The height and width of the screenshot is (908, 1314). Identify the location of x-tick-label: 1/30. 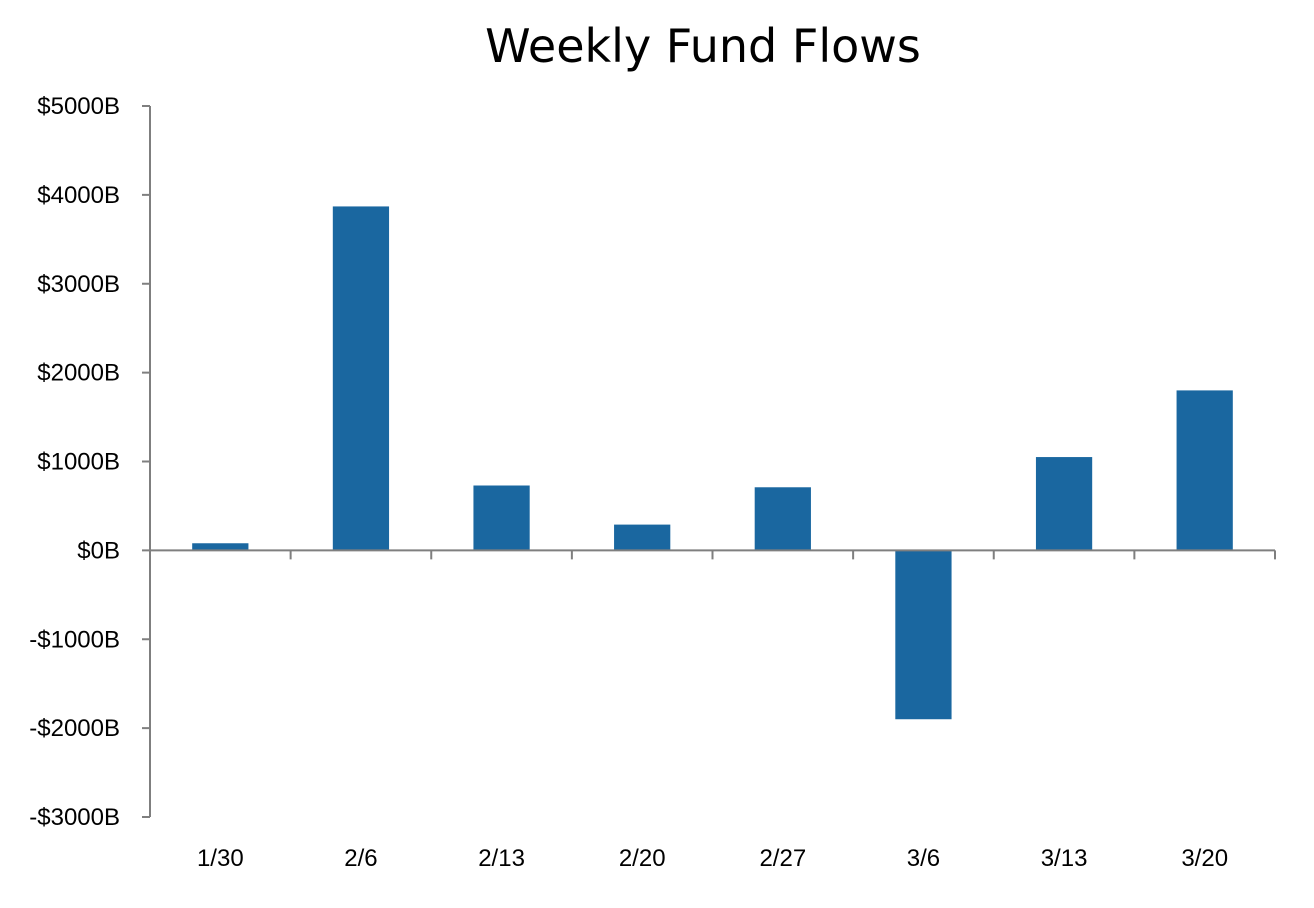
(220, 858).